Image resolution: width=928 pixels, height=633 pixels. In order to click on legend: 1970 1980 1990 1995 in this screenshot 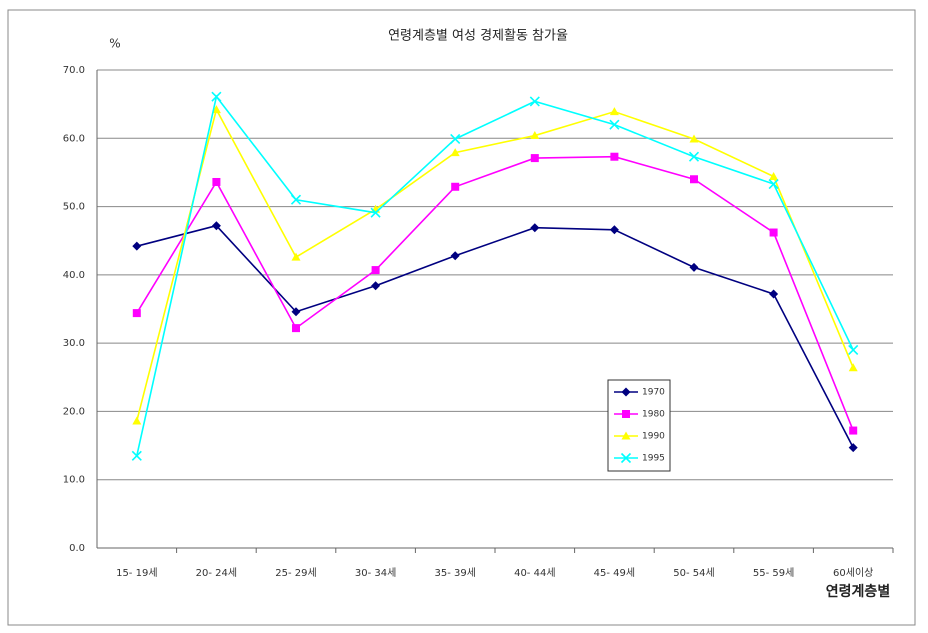, I will do `click(639, 425)`.